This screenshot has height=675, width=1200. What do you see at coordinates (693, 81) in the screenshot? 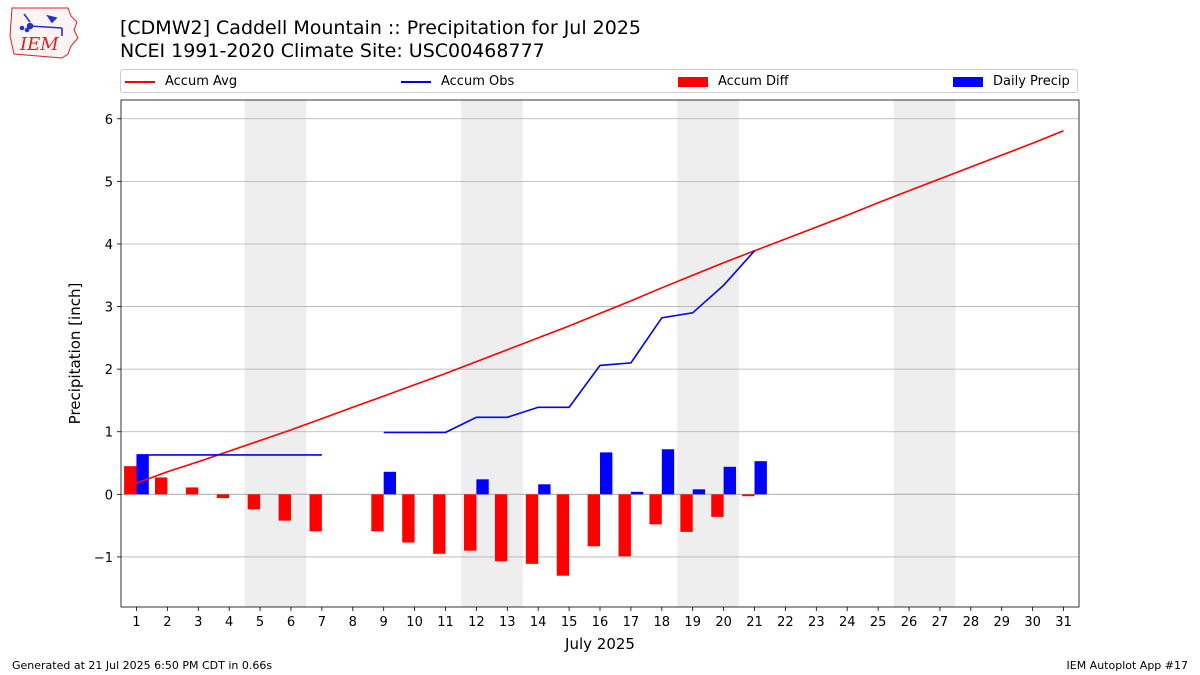
I see `legend-swatch-accum-diff` at bounding box center [693, 81].